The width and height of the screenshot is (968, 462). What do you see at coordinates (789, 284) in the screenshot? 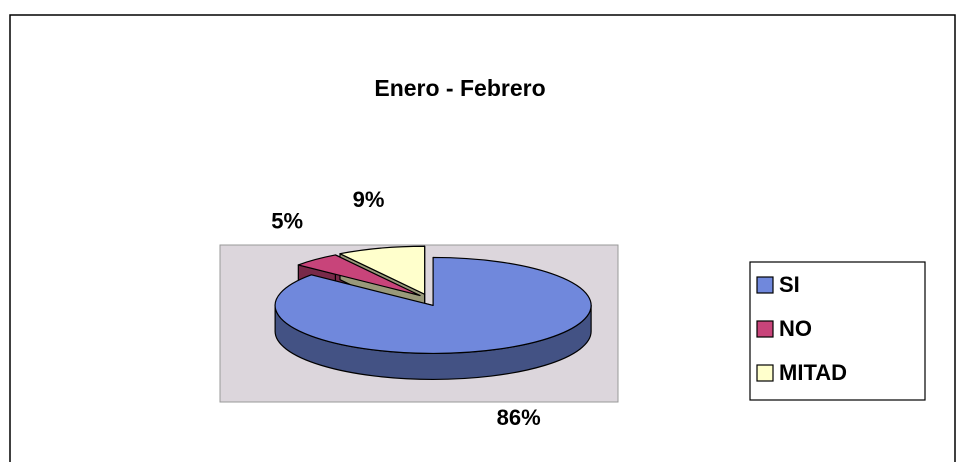
I see `legend-label: SI` at bounding box center [789, 284].